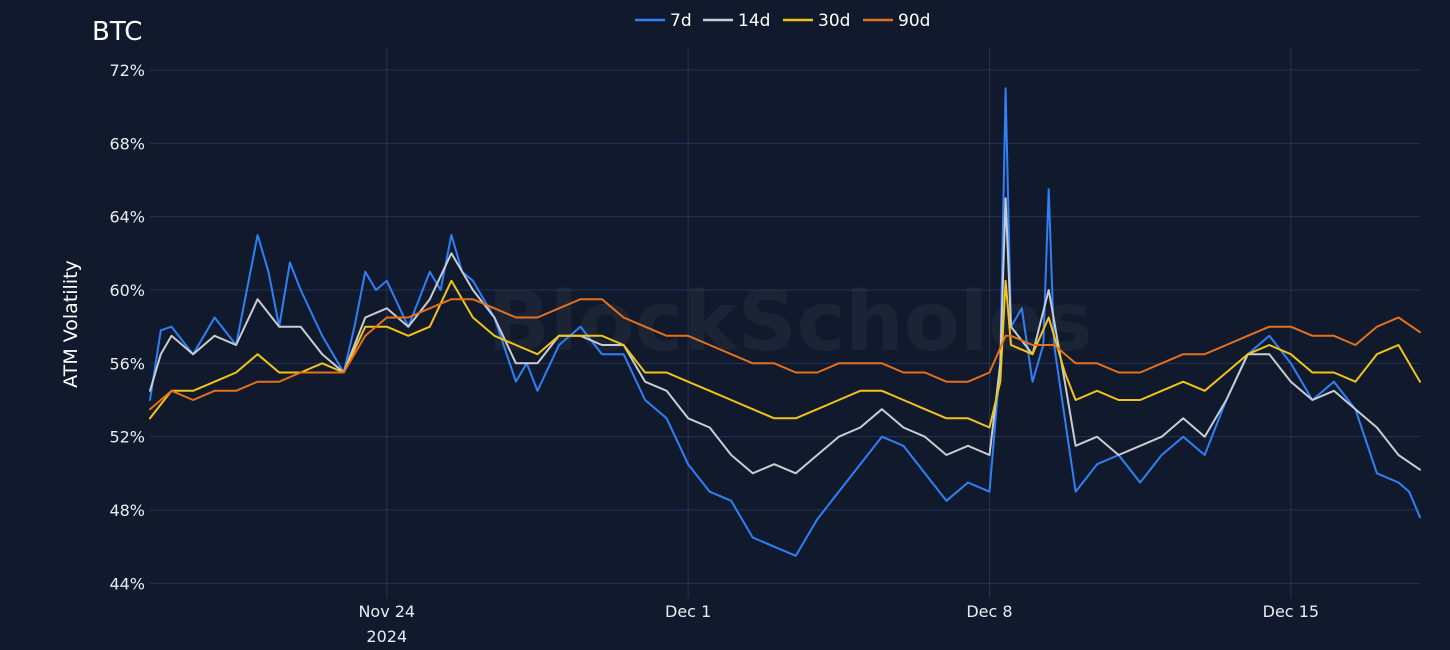 The image size is (1450, 650). What do you see at coordinates (386, 636) in the screenshot?
I see `x-tick-sublabel: 2024` at bounding box center [386, 636].